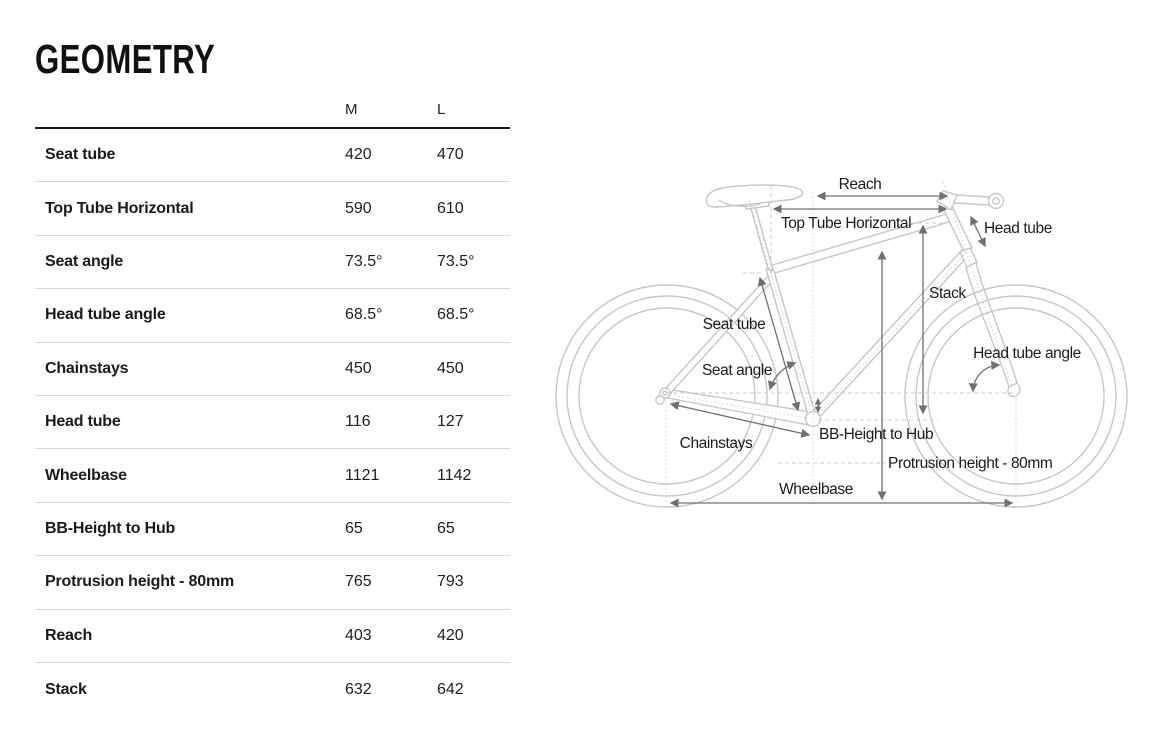  Describe the element at coordinates (358, 422) in the screenshot. I see `value-m: 116` at that location.